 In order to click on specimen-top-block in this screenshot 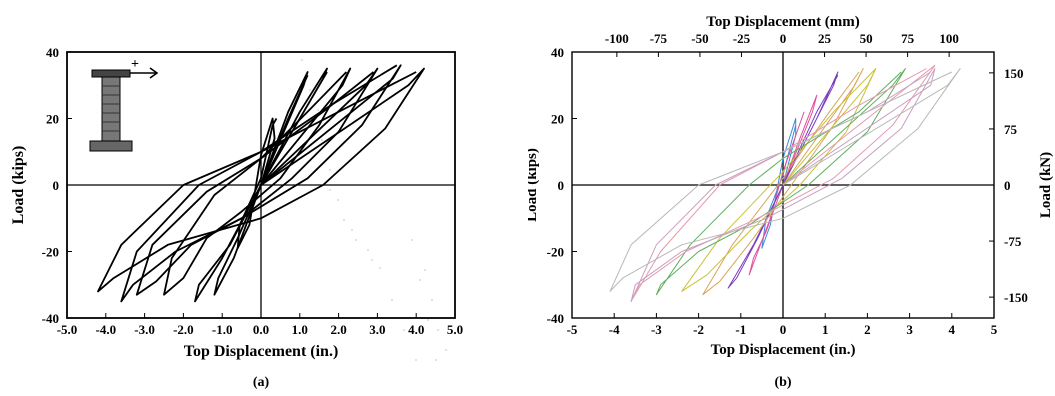, I will do `click(111, 73)`.